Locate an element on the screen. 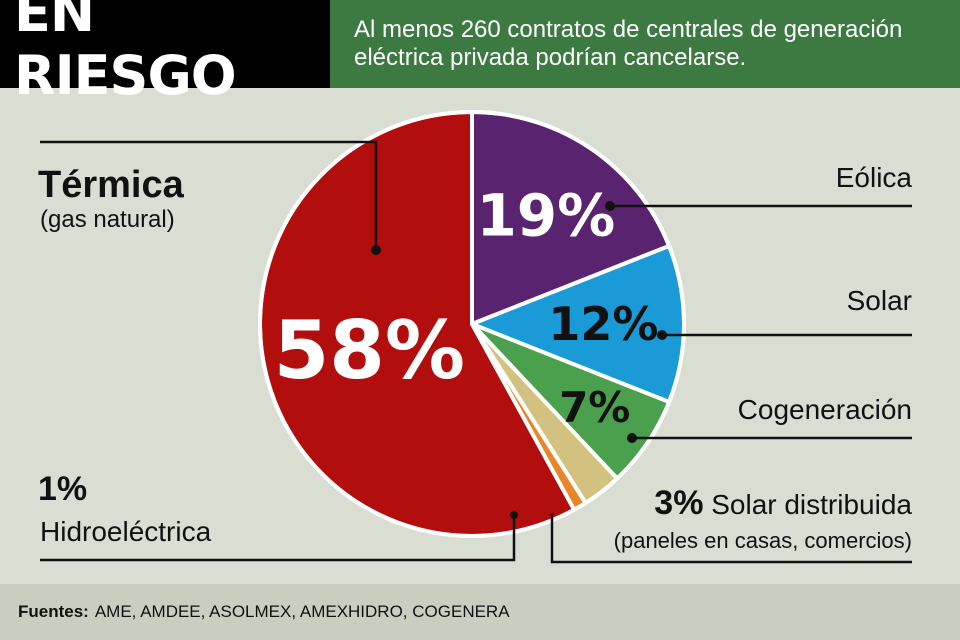 The width and height of the screenshot is (960, 640). termica-sublabel: (gas natural) is located at coordinates (107, 219).